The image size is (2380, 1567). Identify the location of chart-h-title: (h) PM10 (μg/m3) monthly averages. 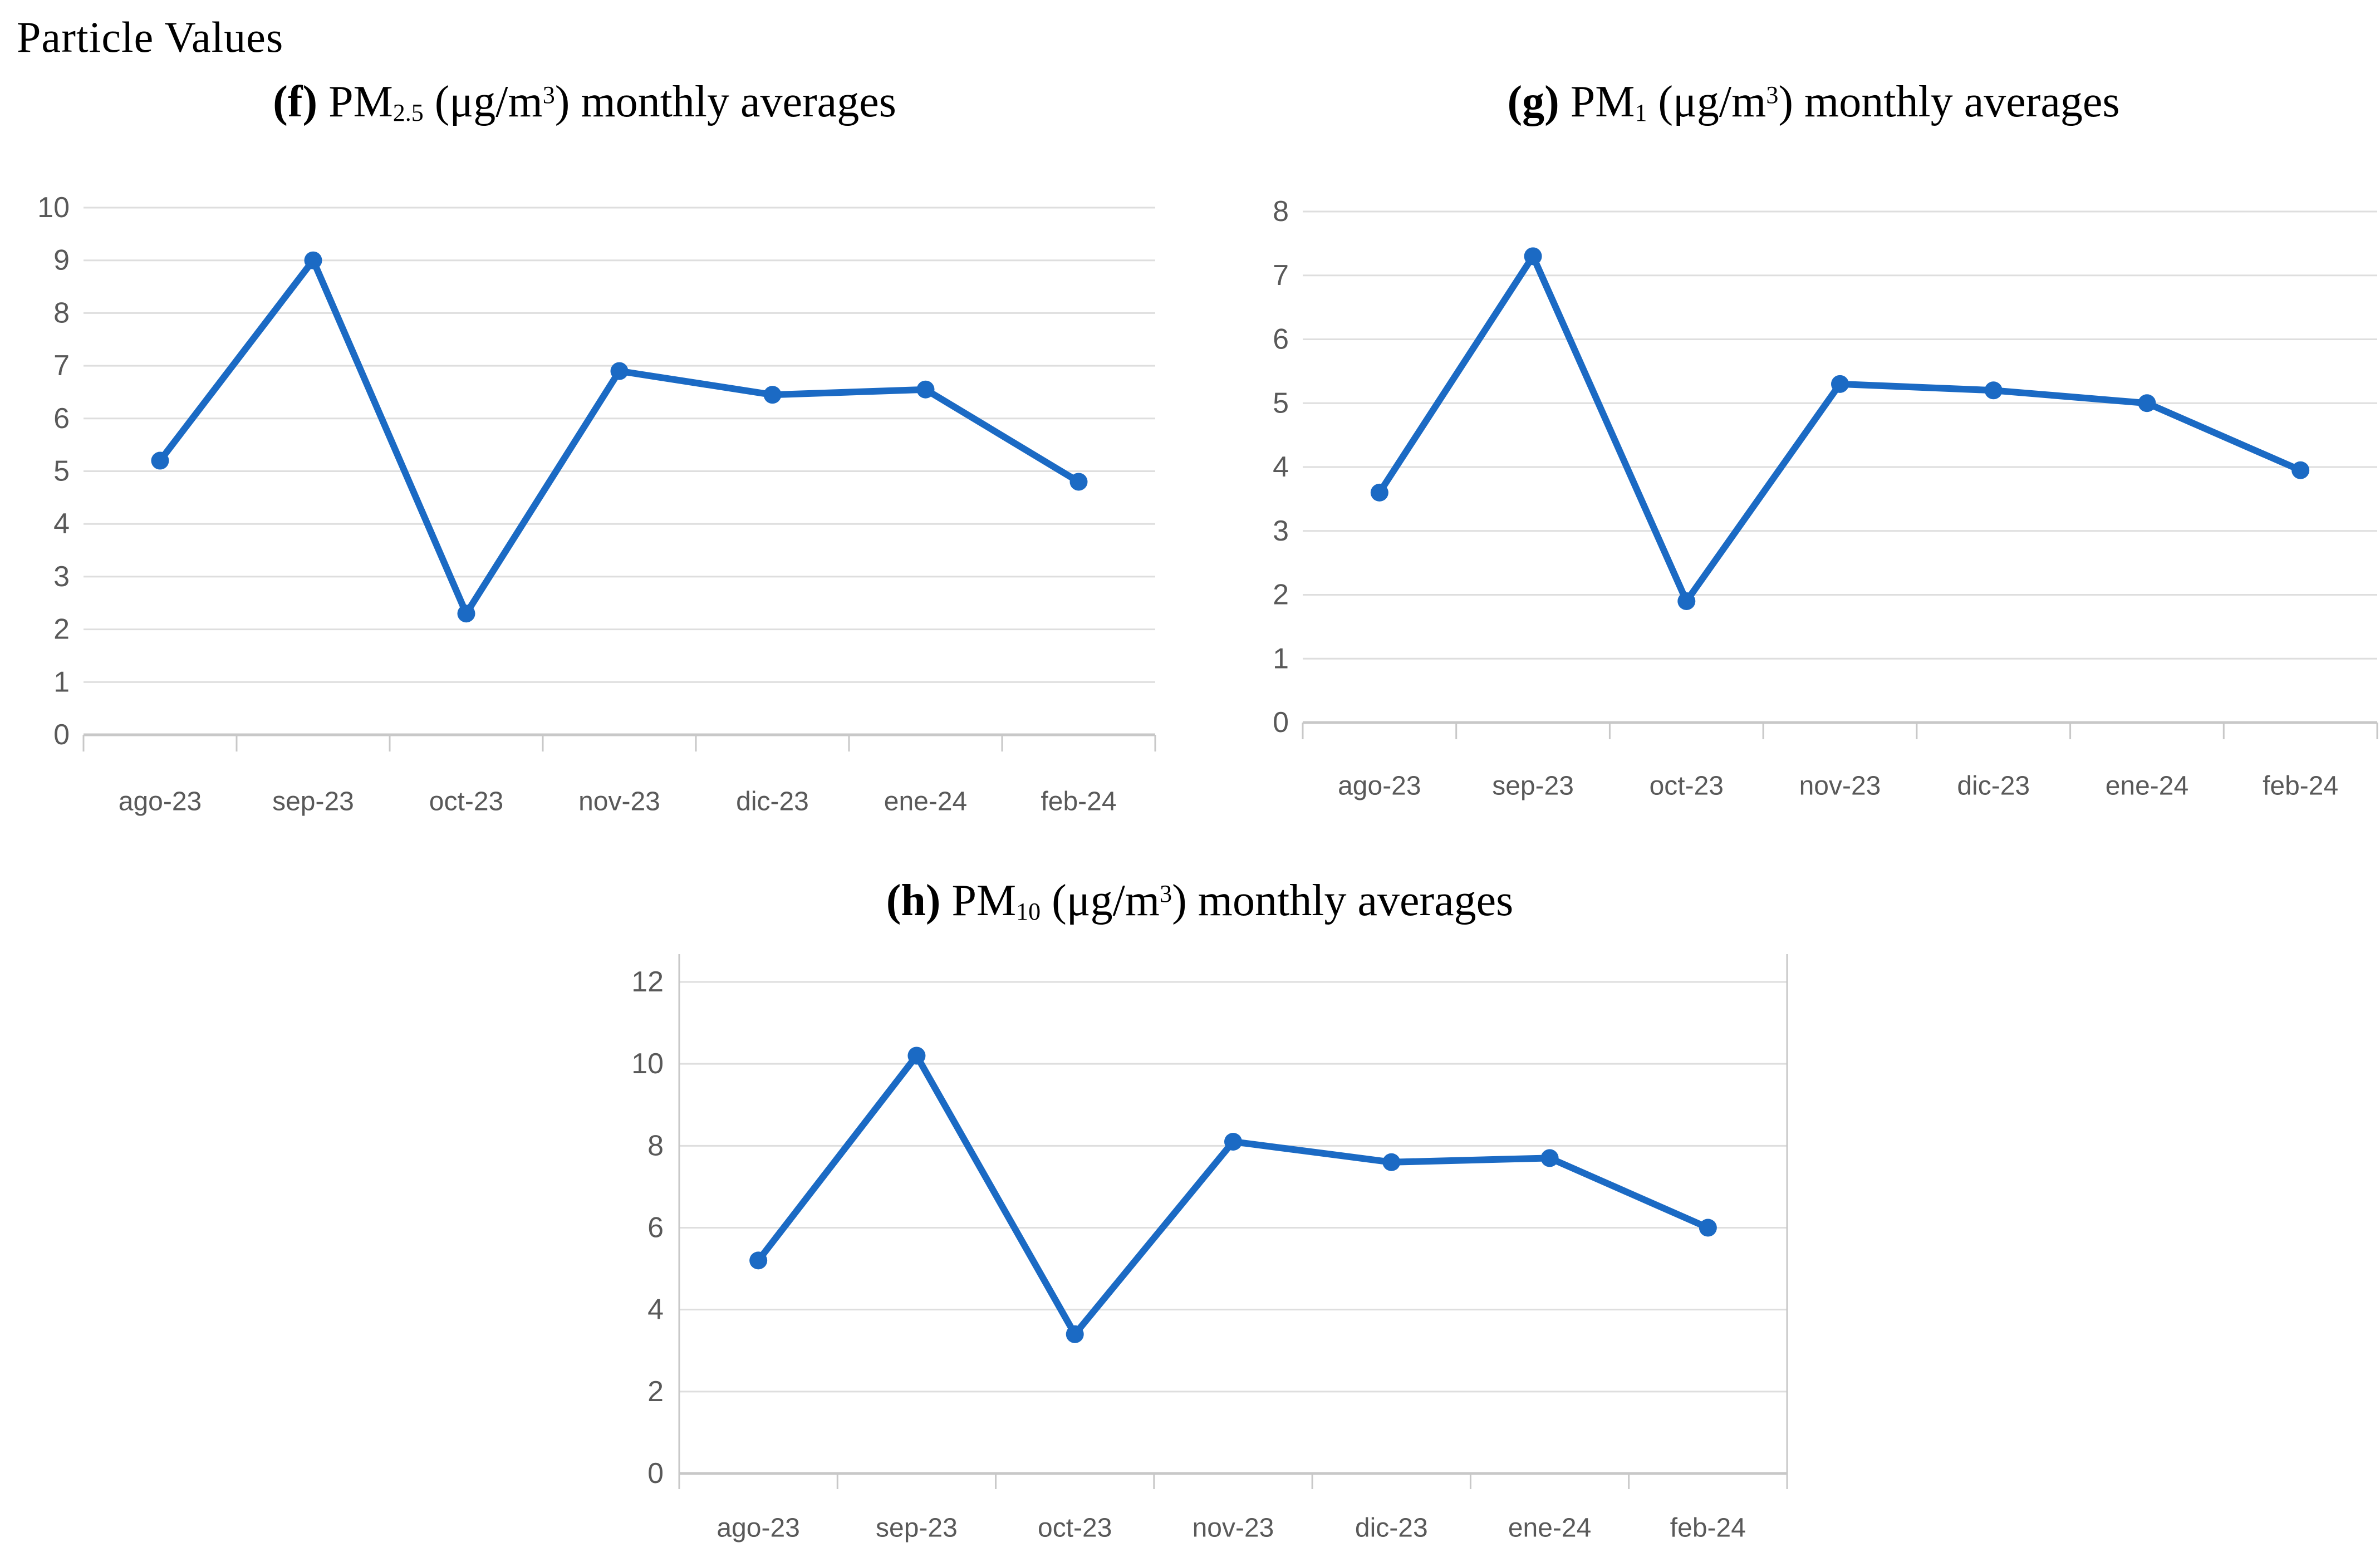
(1199, 901).